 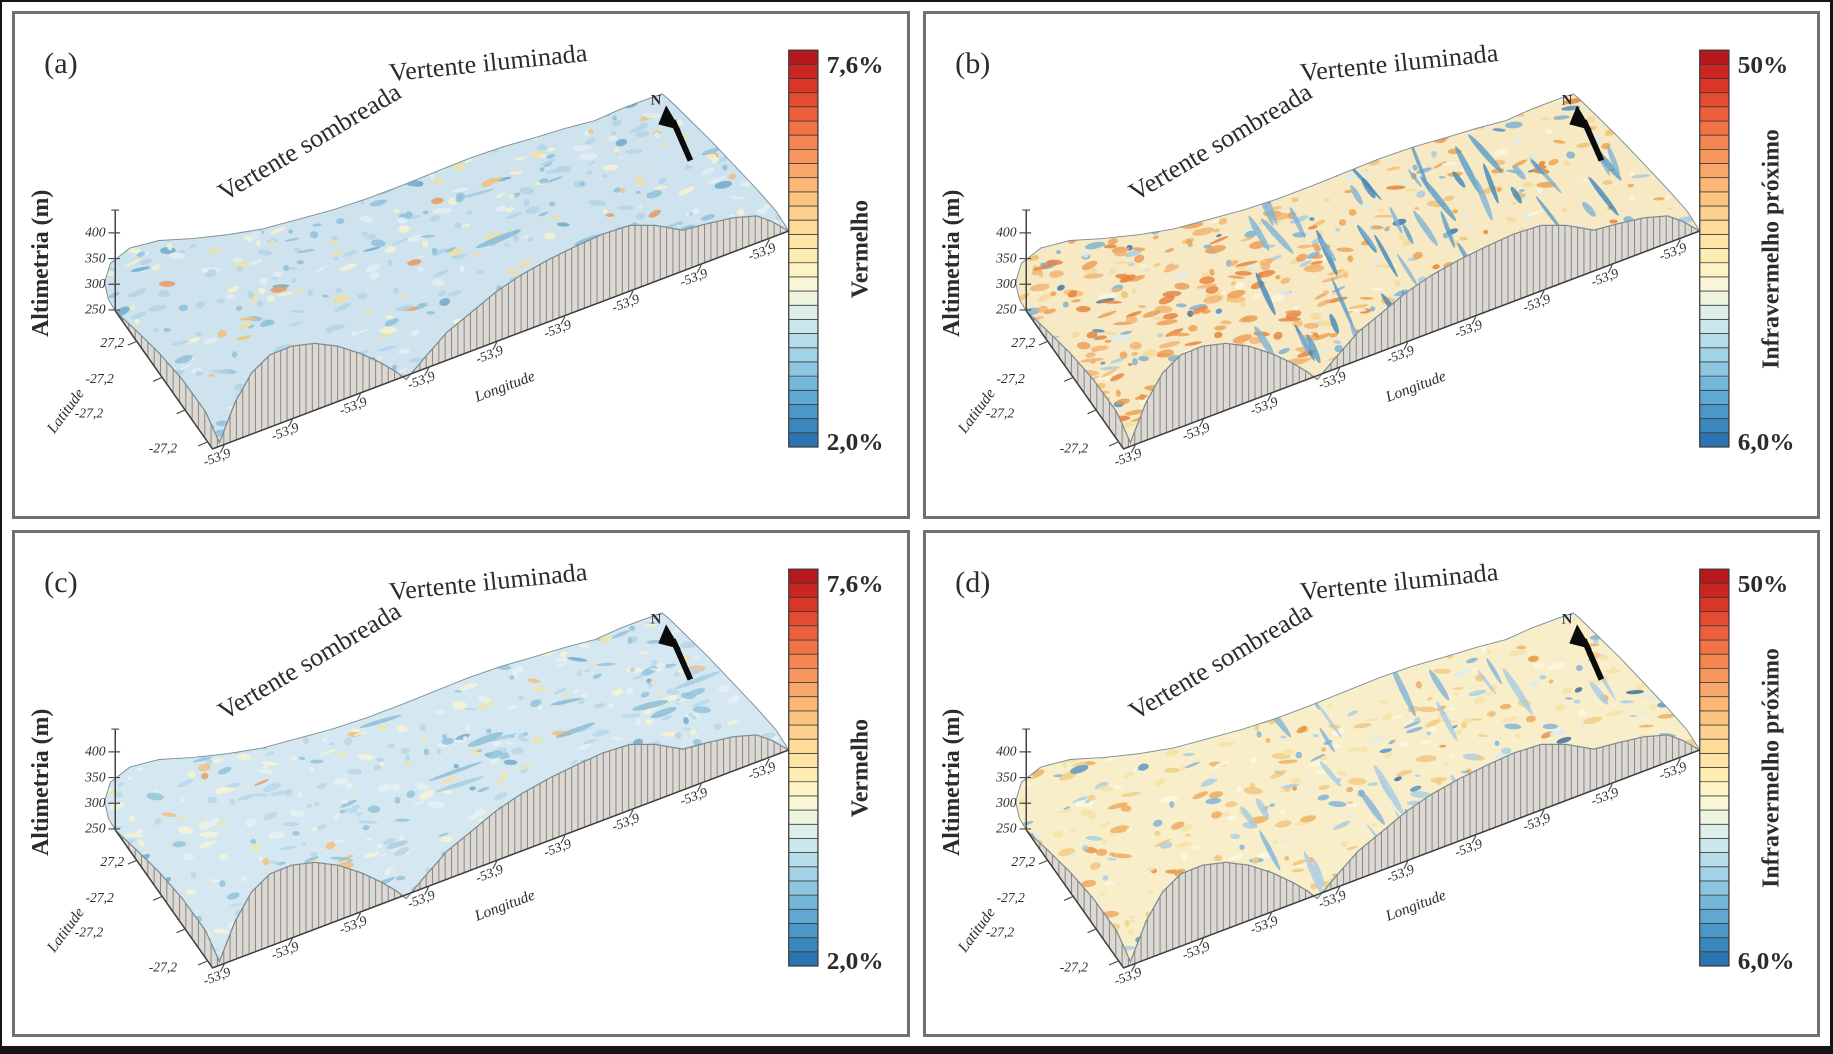 What do you see at coordinates (112, 342) in the screenshot?
I see `lat-tick-label: 27,2` at bounding box center [112, 342].